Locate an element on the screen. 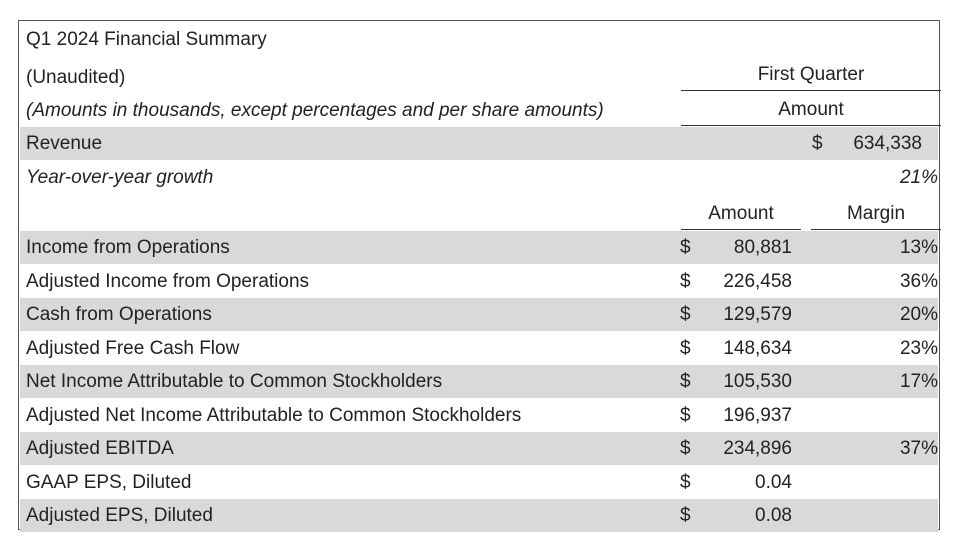 The height and width of the screenshot is (544, 961). row-margin: 13% is located at coordinates (918, 247).